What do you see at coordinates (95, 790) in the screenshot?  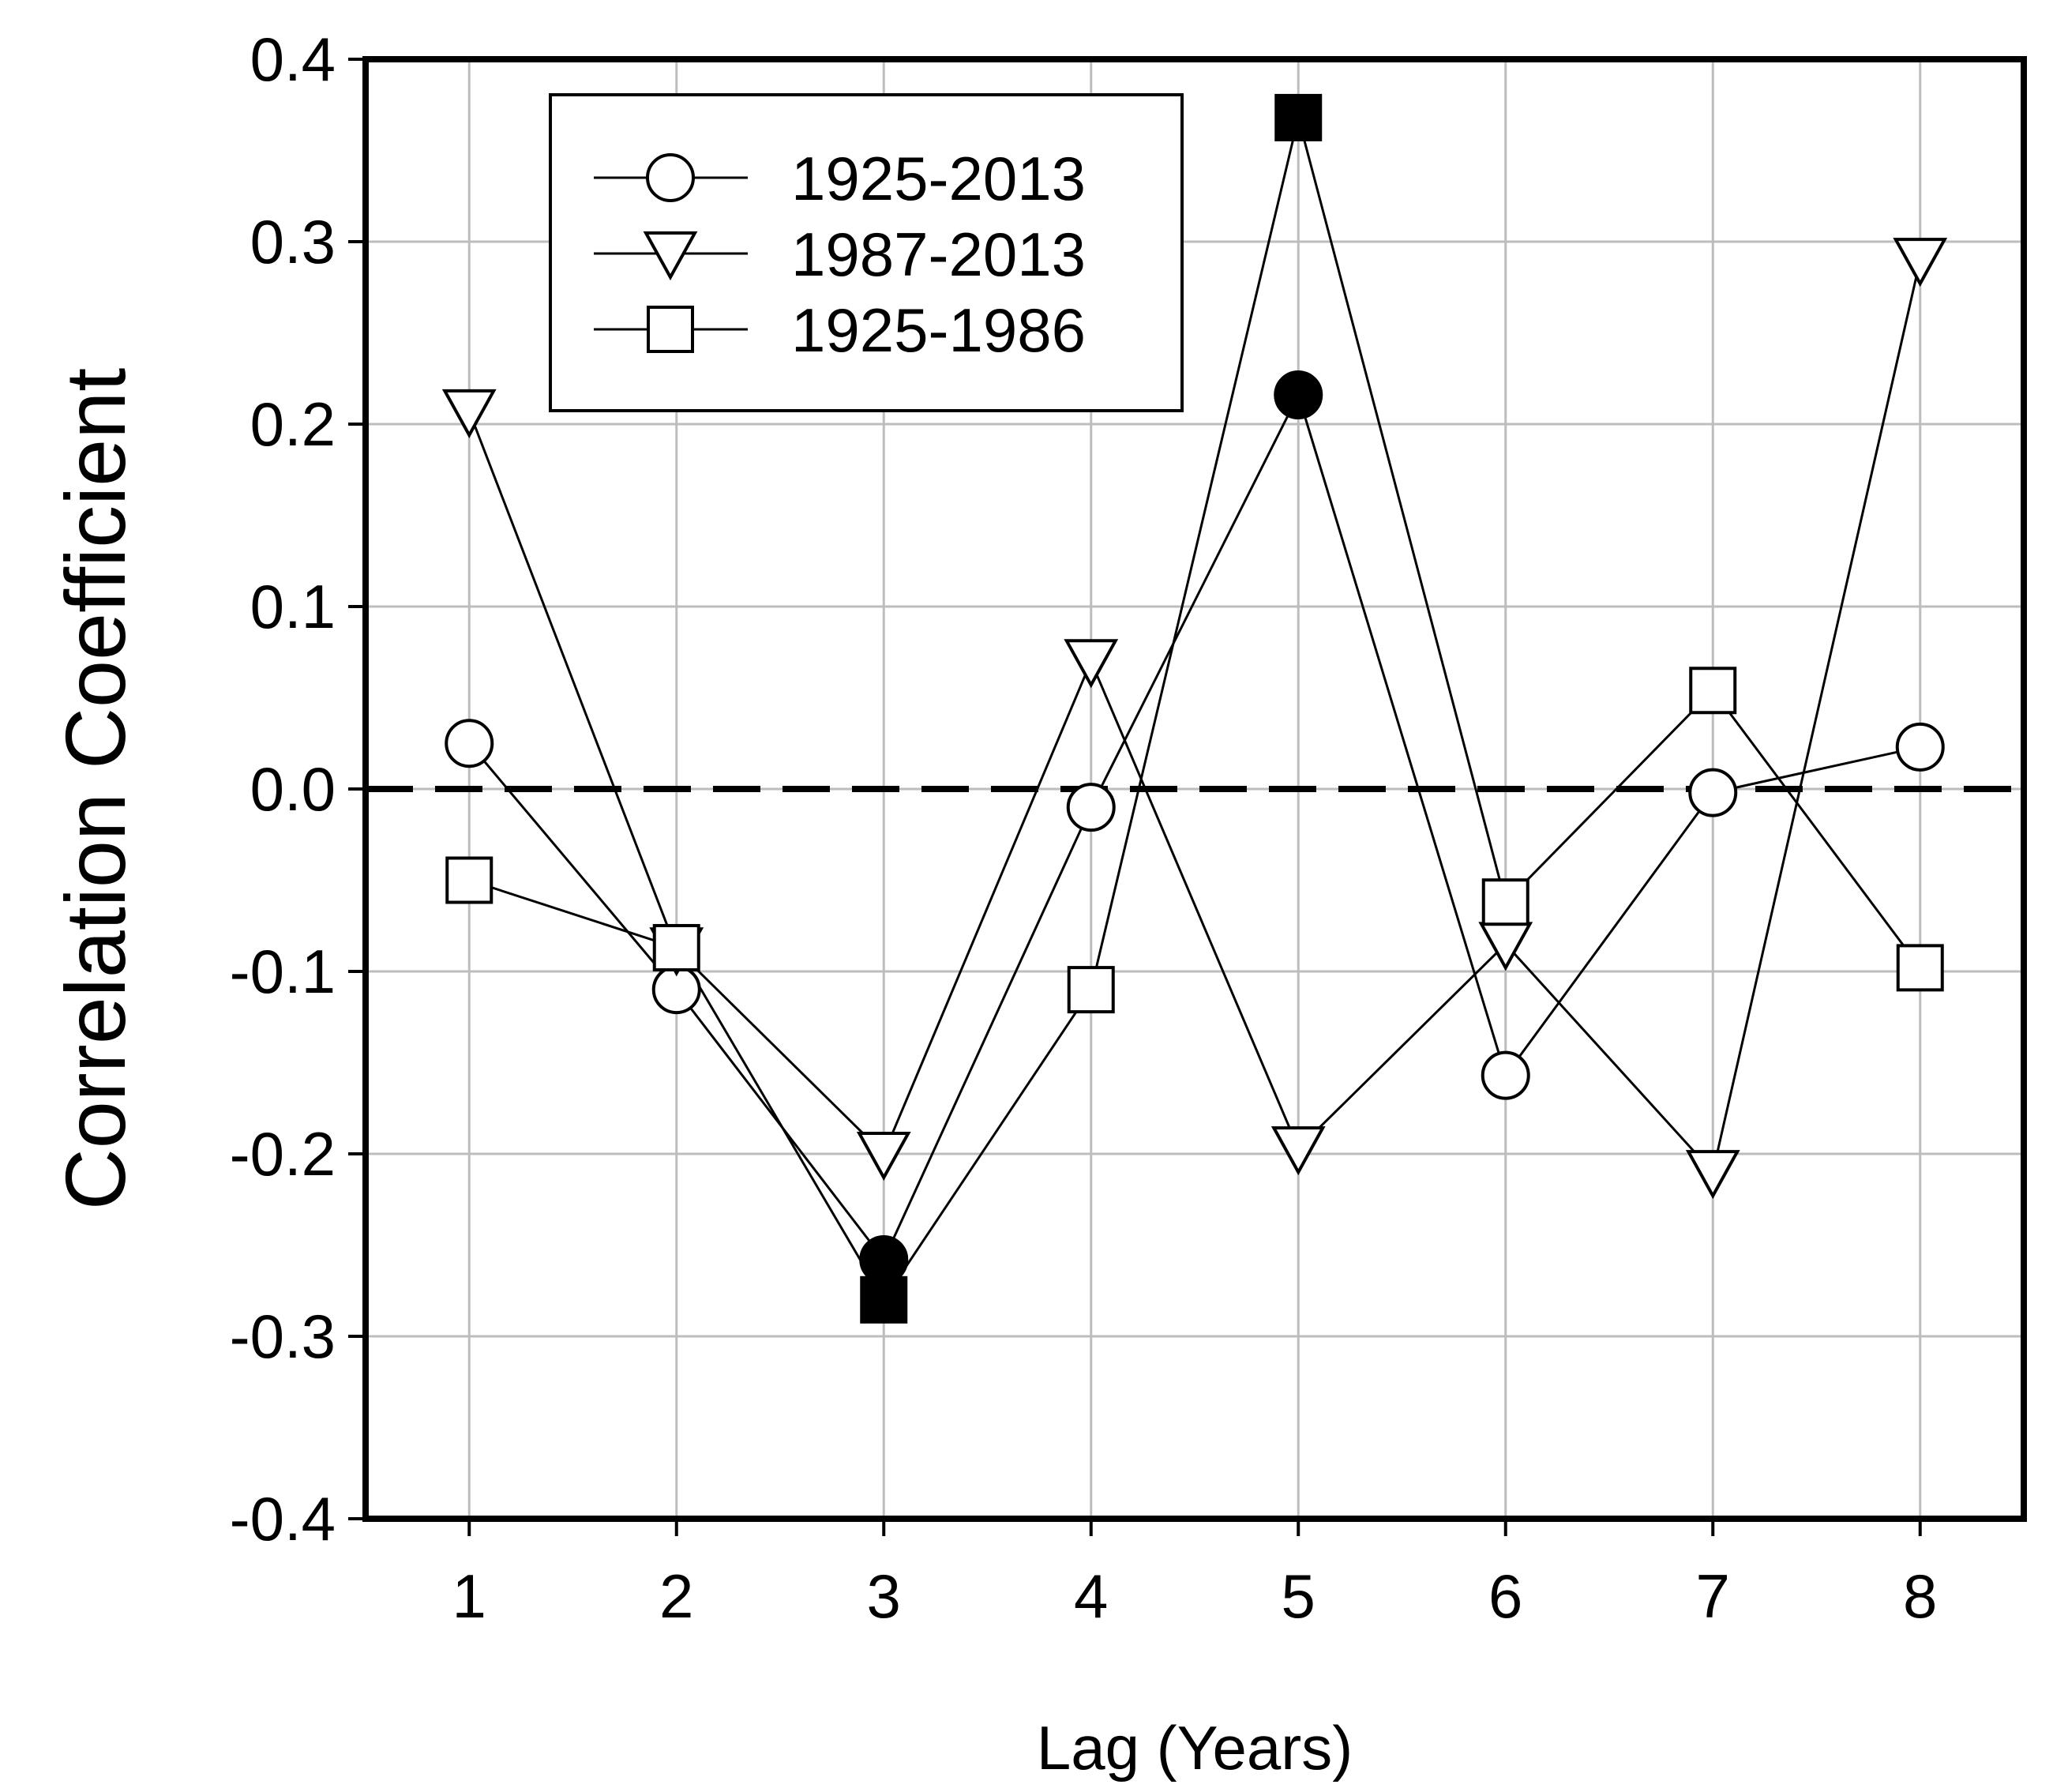 I see `y-axis-title: Correlation Coefficient` at bounding box center [95, 790].